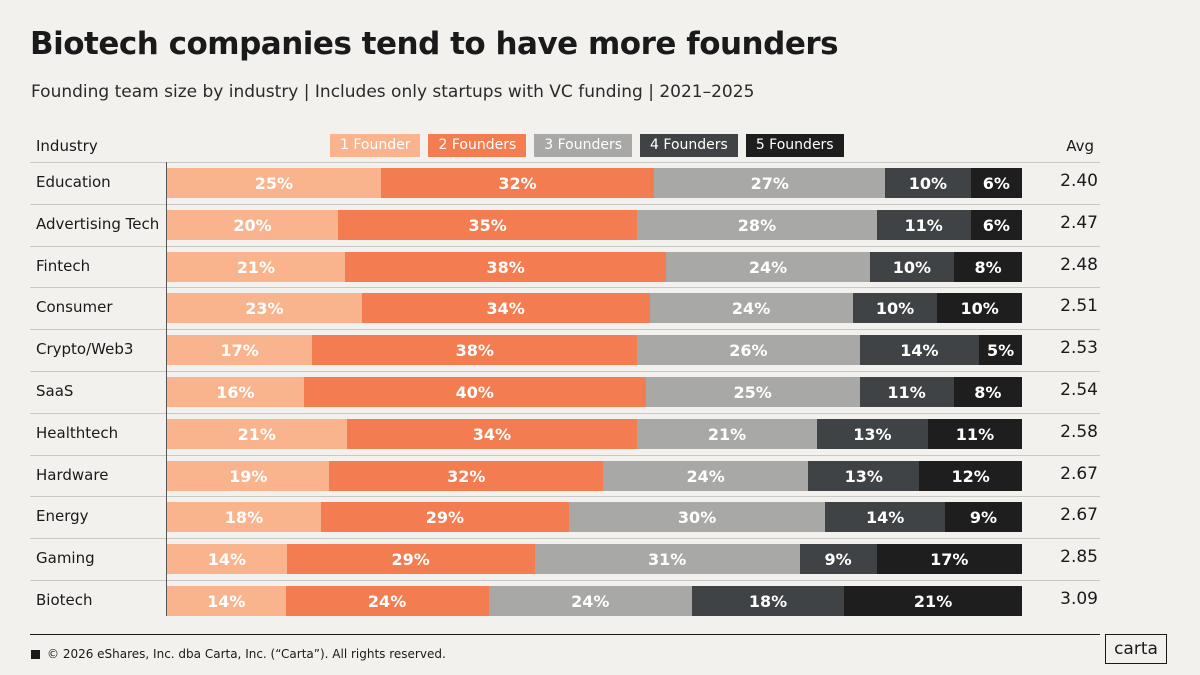  What do you see at coordinates (1079, 348) in the screenshot?
I see `avg-value: 2.53` at bounding box center [1079, 348].